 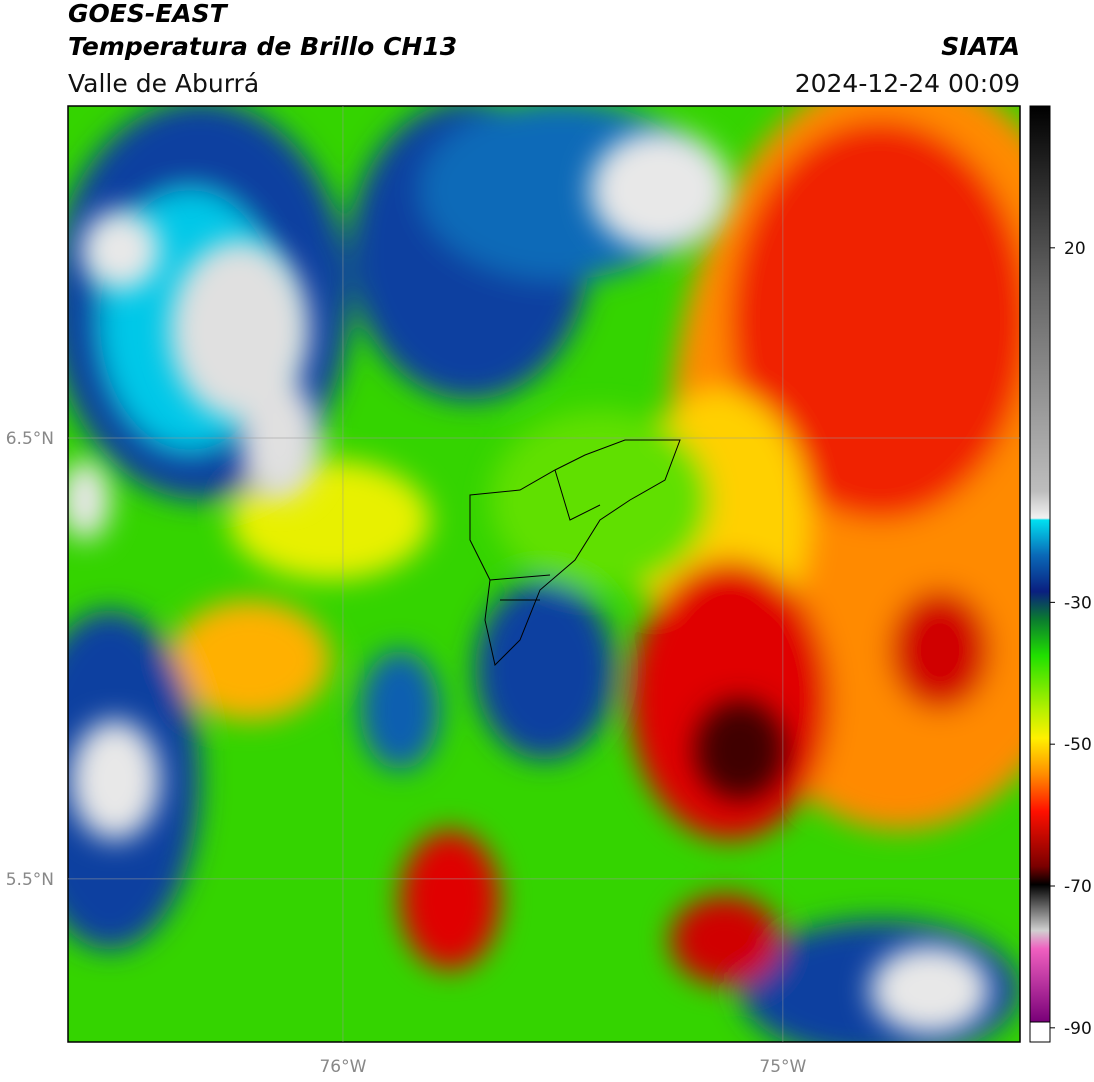 I want to click on title: GOES-EAST, so click(x=148, y=14).